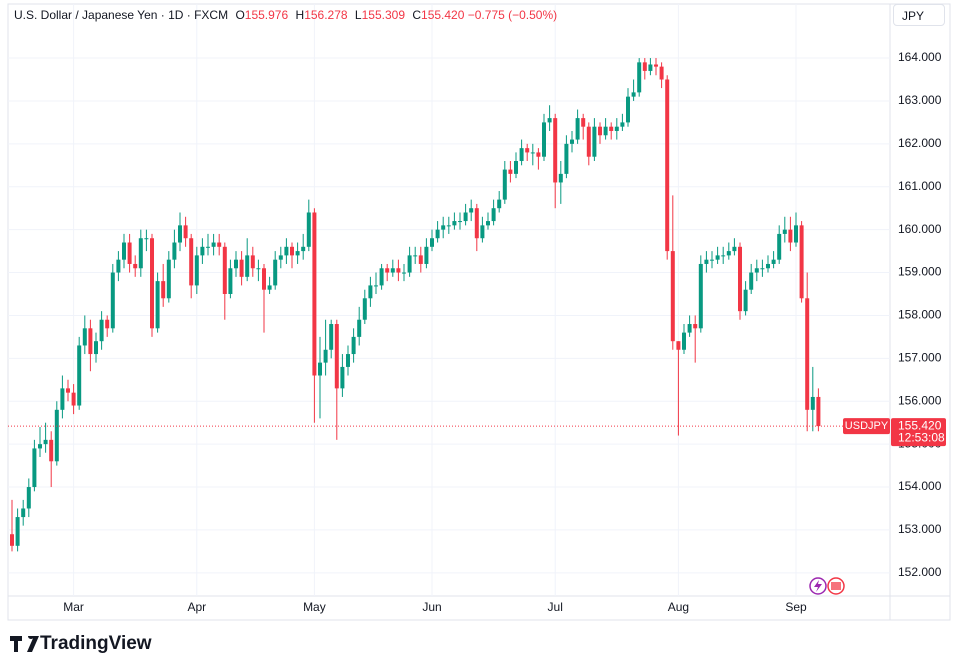 The width and height of the screenshot is (960, 671). What do you see at coordinates (96, 643) in the screenshot?
I see `brand-name: TradingView` at bounding box center [96, 643].